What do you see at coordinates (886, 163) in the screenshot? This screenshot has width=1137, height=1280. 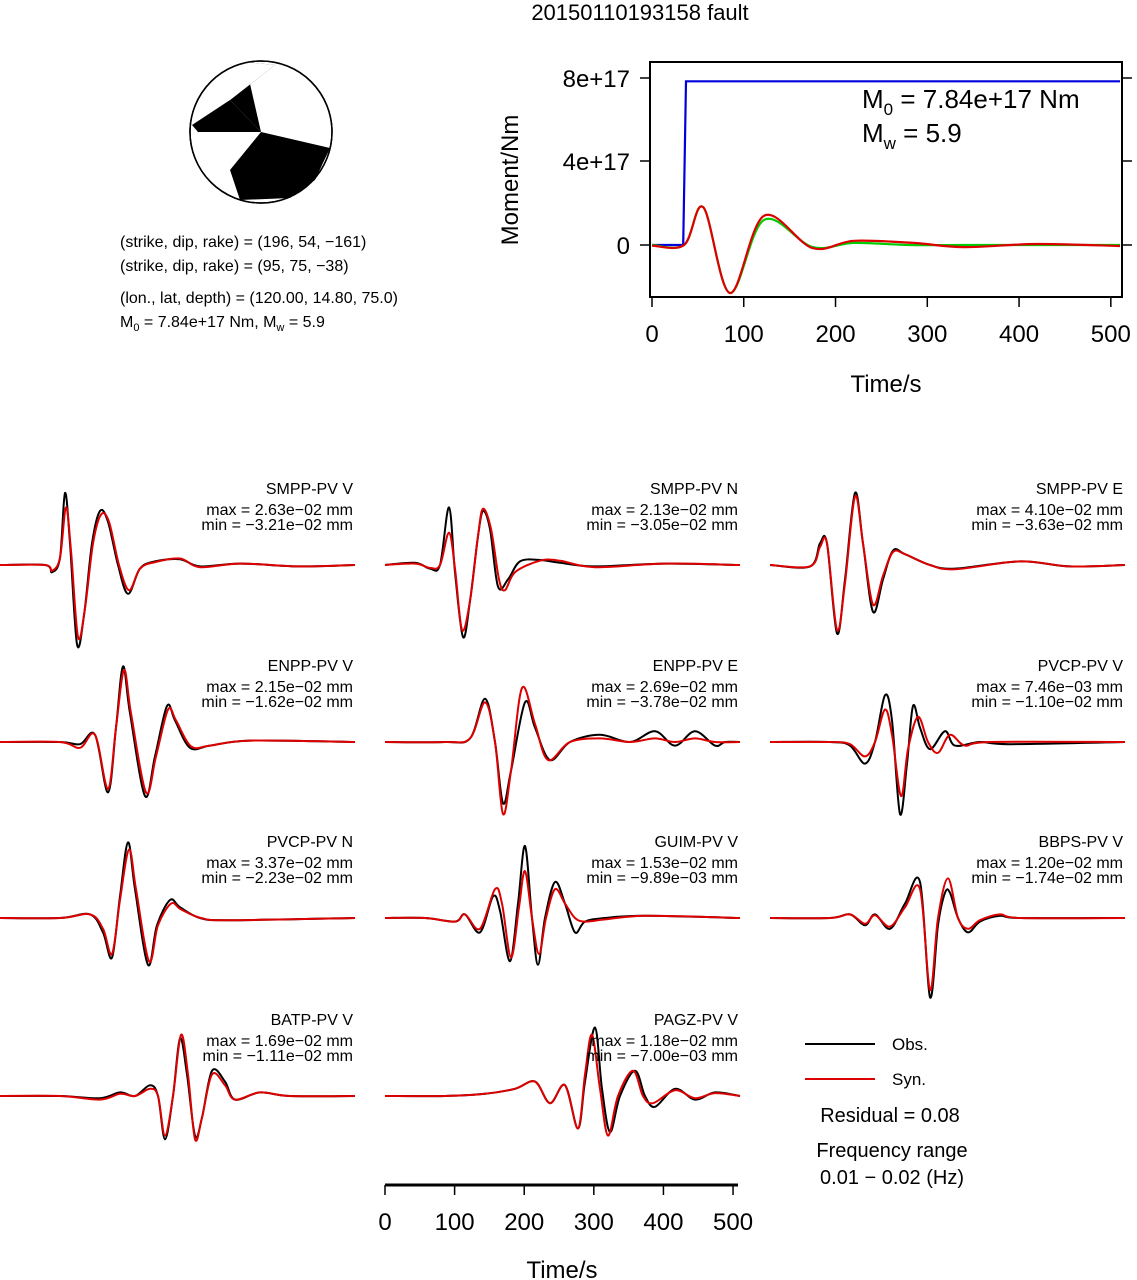 I see `moment-function-line` at bounding box center [886, 163].